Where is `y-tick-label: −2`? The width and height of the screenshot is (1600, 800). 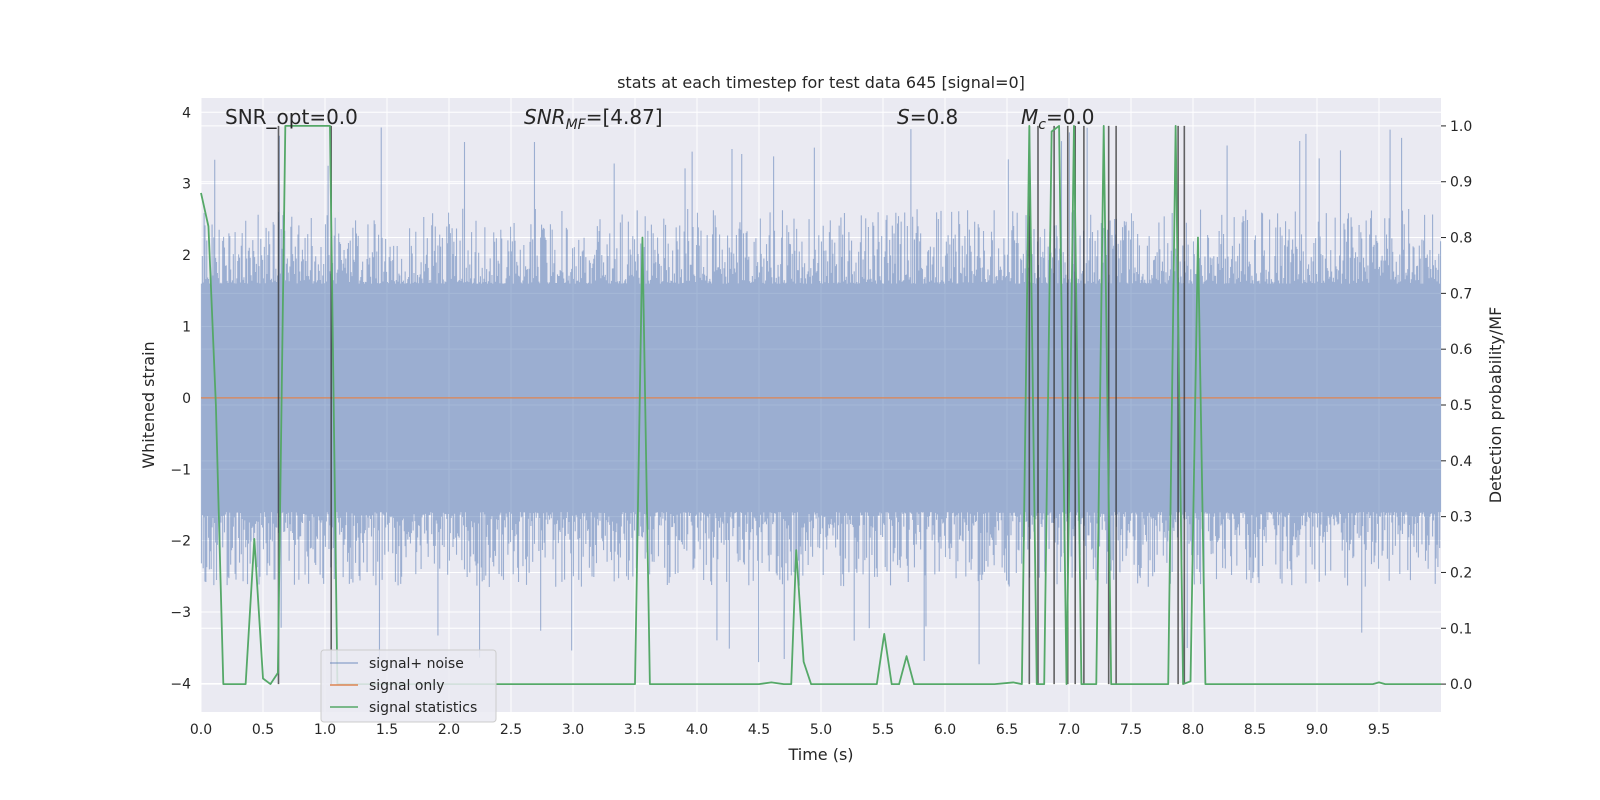 y-tick-label: −2 is located at coordinates (180, 542).